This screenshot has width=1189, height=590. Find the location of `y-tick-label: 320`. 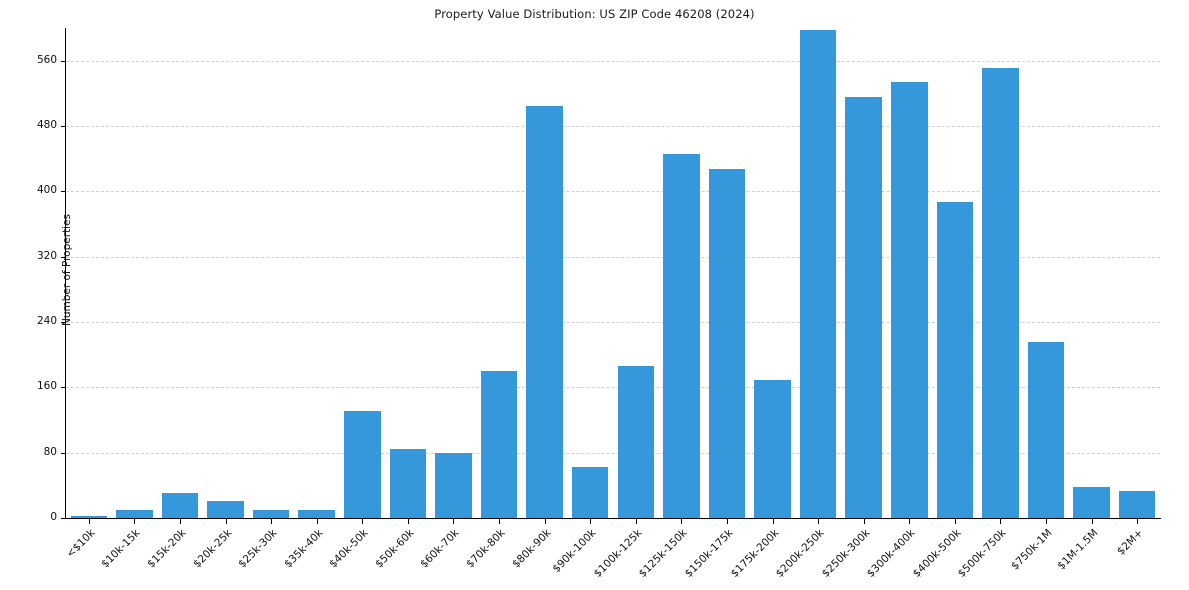

y-tick-label: 320 is located at coordinates (46, 255).